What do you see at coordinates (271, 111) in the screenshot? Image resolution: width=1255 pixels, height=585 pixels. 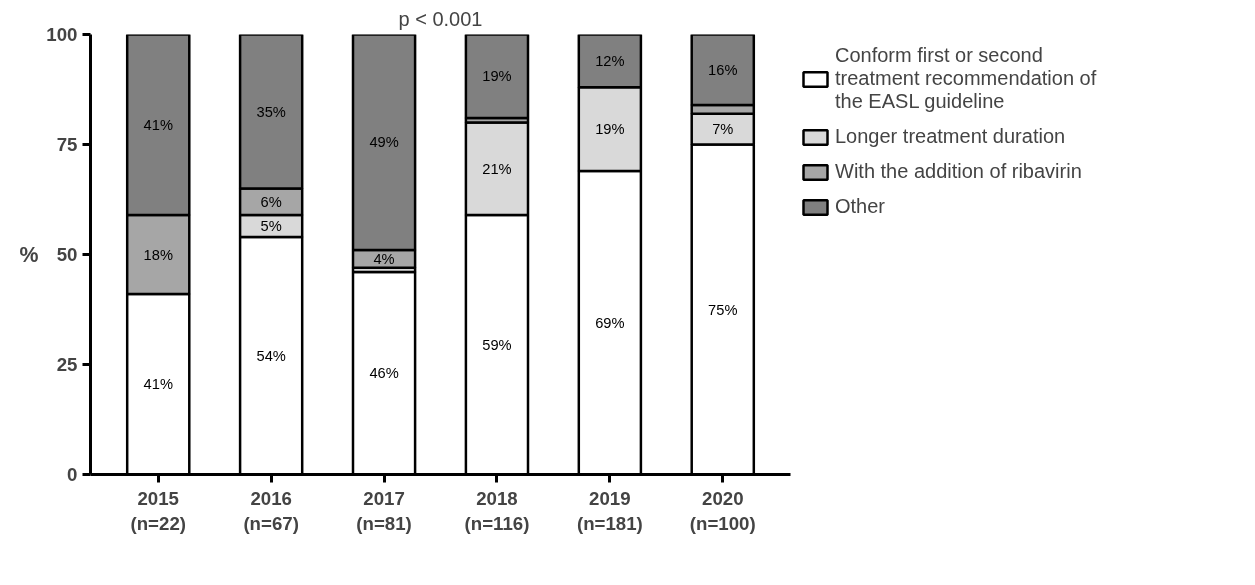 I see `data-label: 35%` at bounding box center [271, 111].